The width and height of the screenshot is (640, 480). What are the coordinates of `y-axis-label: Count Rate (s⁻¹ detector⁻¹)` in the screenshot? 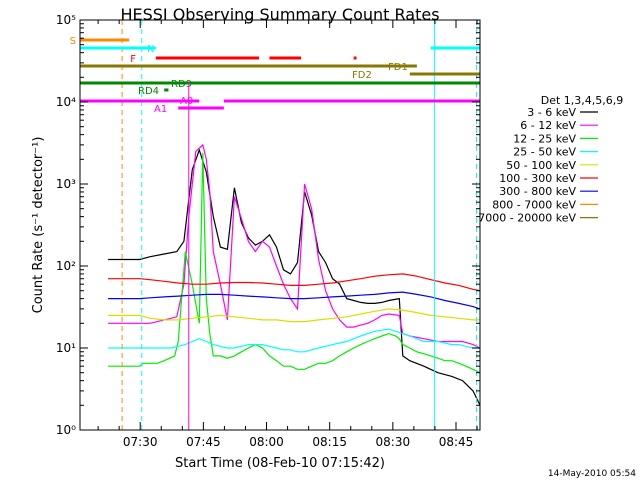 It's located at (38, 225).